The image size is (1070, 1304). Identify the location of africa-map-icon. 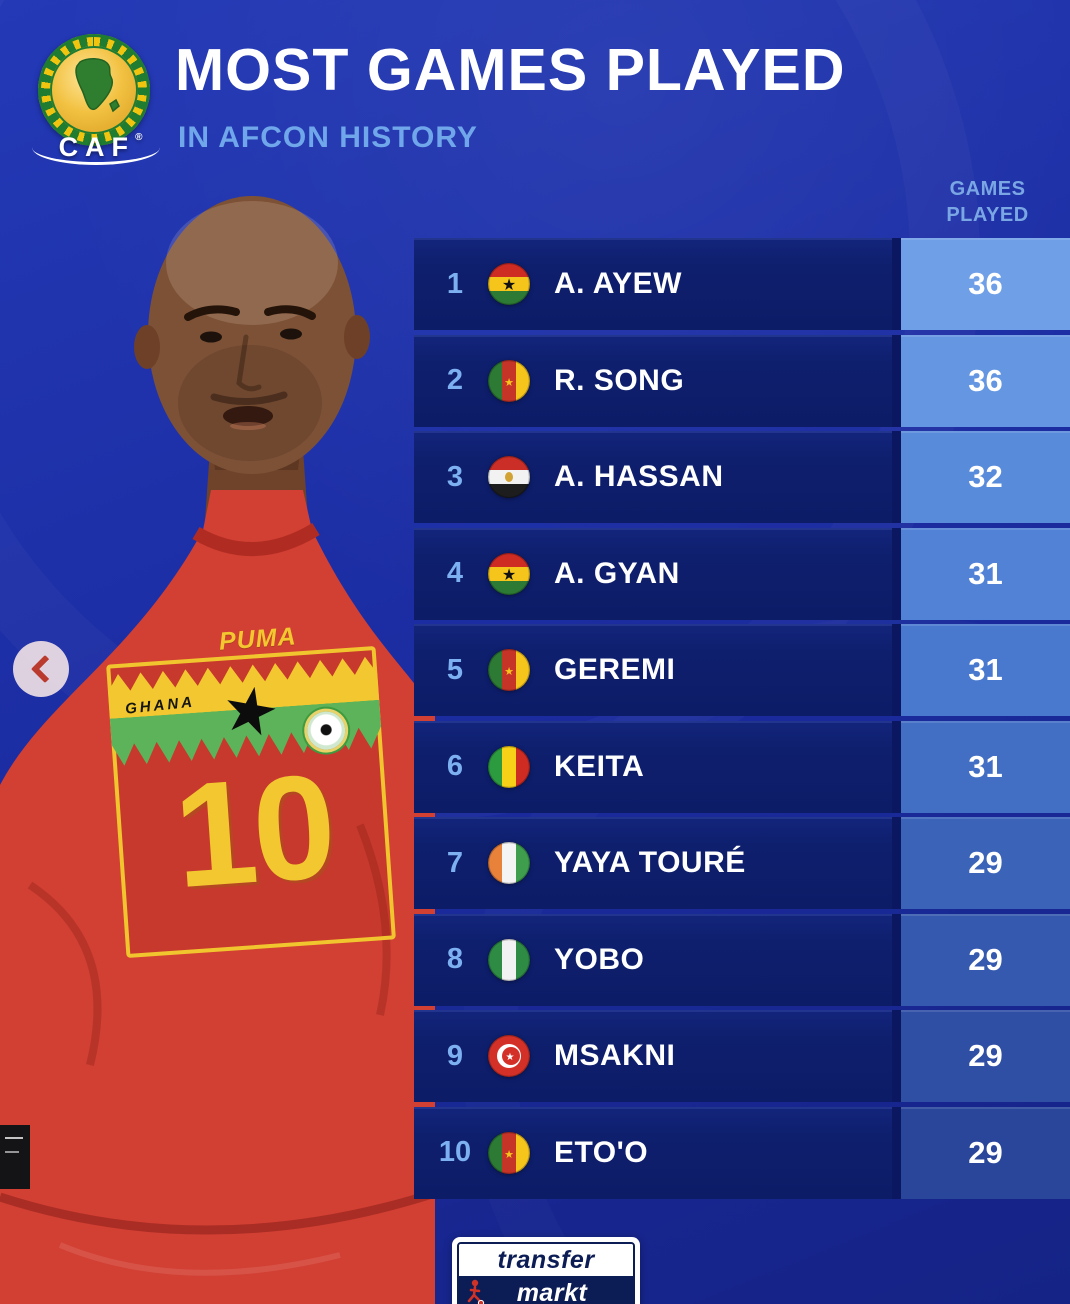
(97, 85).